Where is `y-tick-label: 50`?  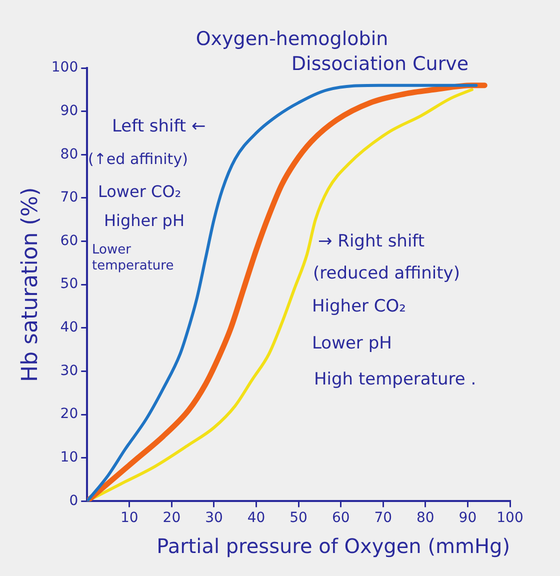
y-tick-label: 50 is located at coordinates (69, 284).